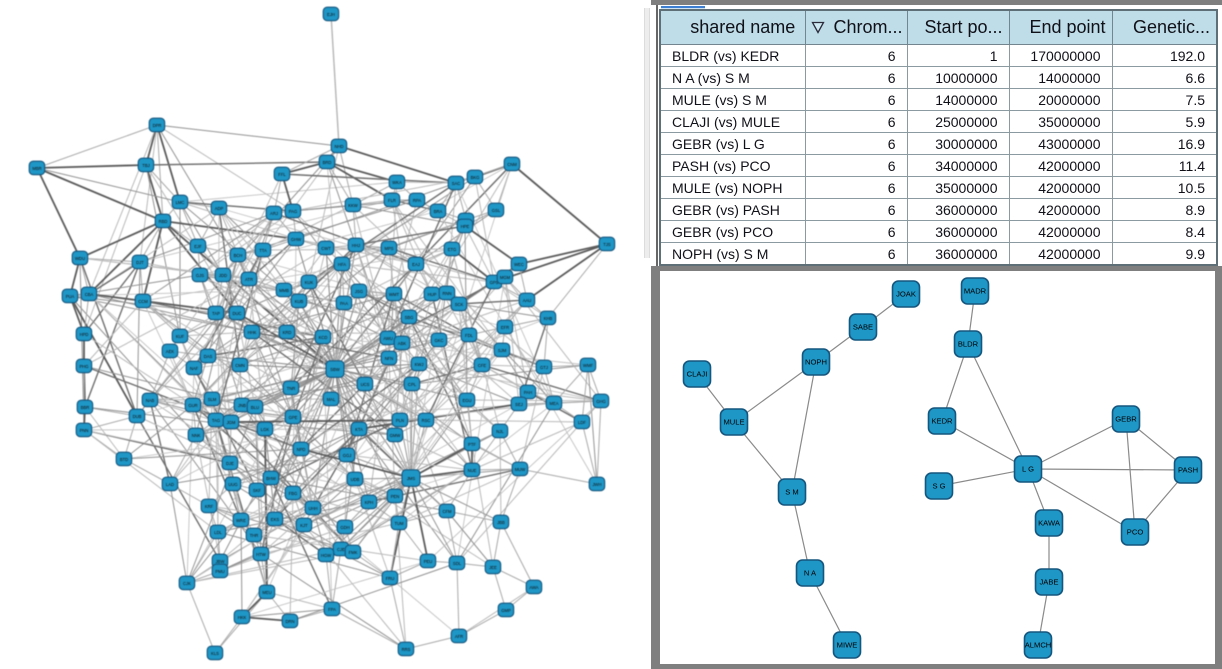  I want to click on svg-text: SBG, so click(409, 317).